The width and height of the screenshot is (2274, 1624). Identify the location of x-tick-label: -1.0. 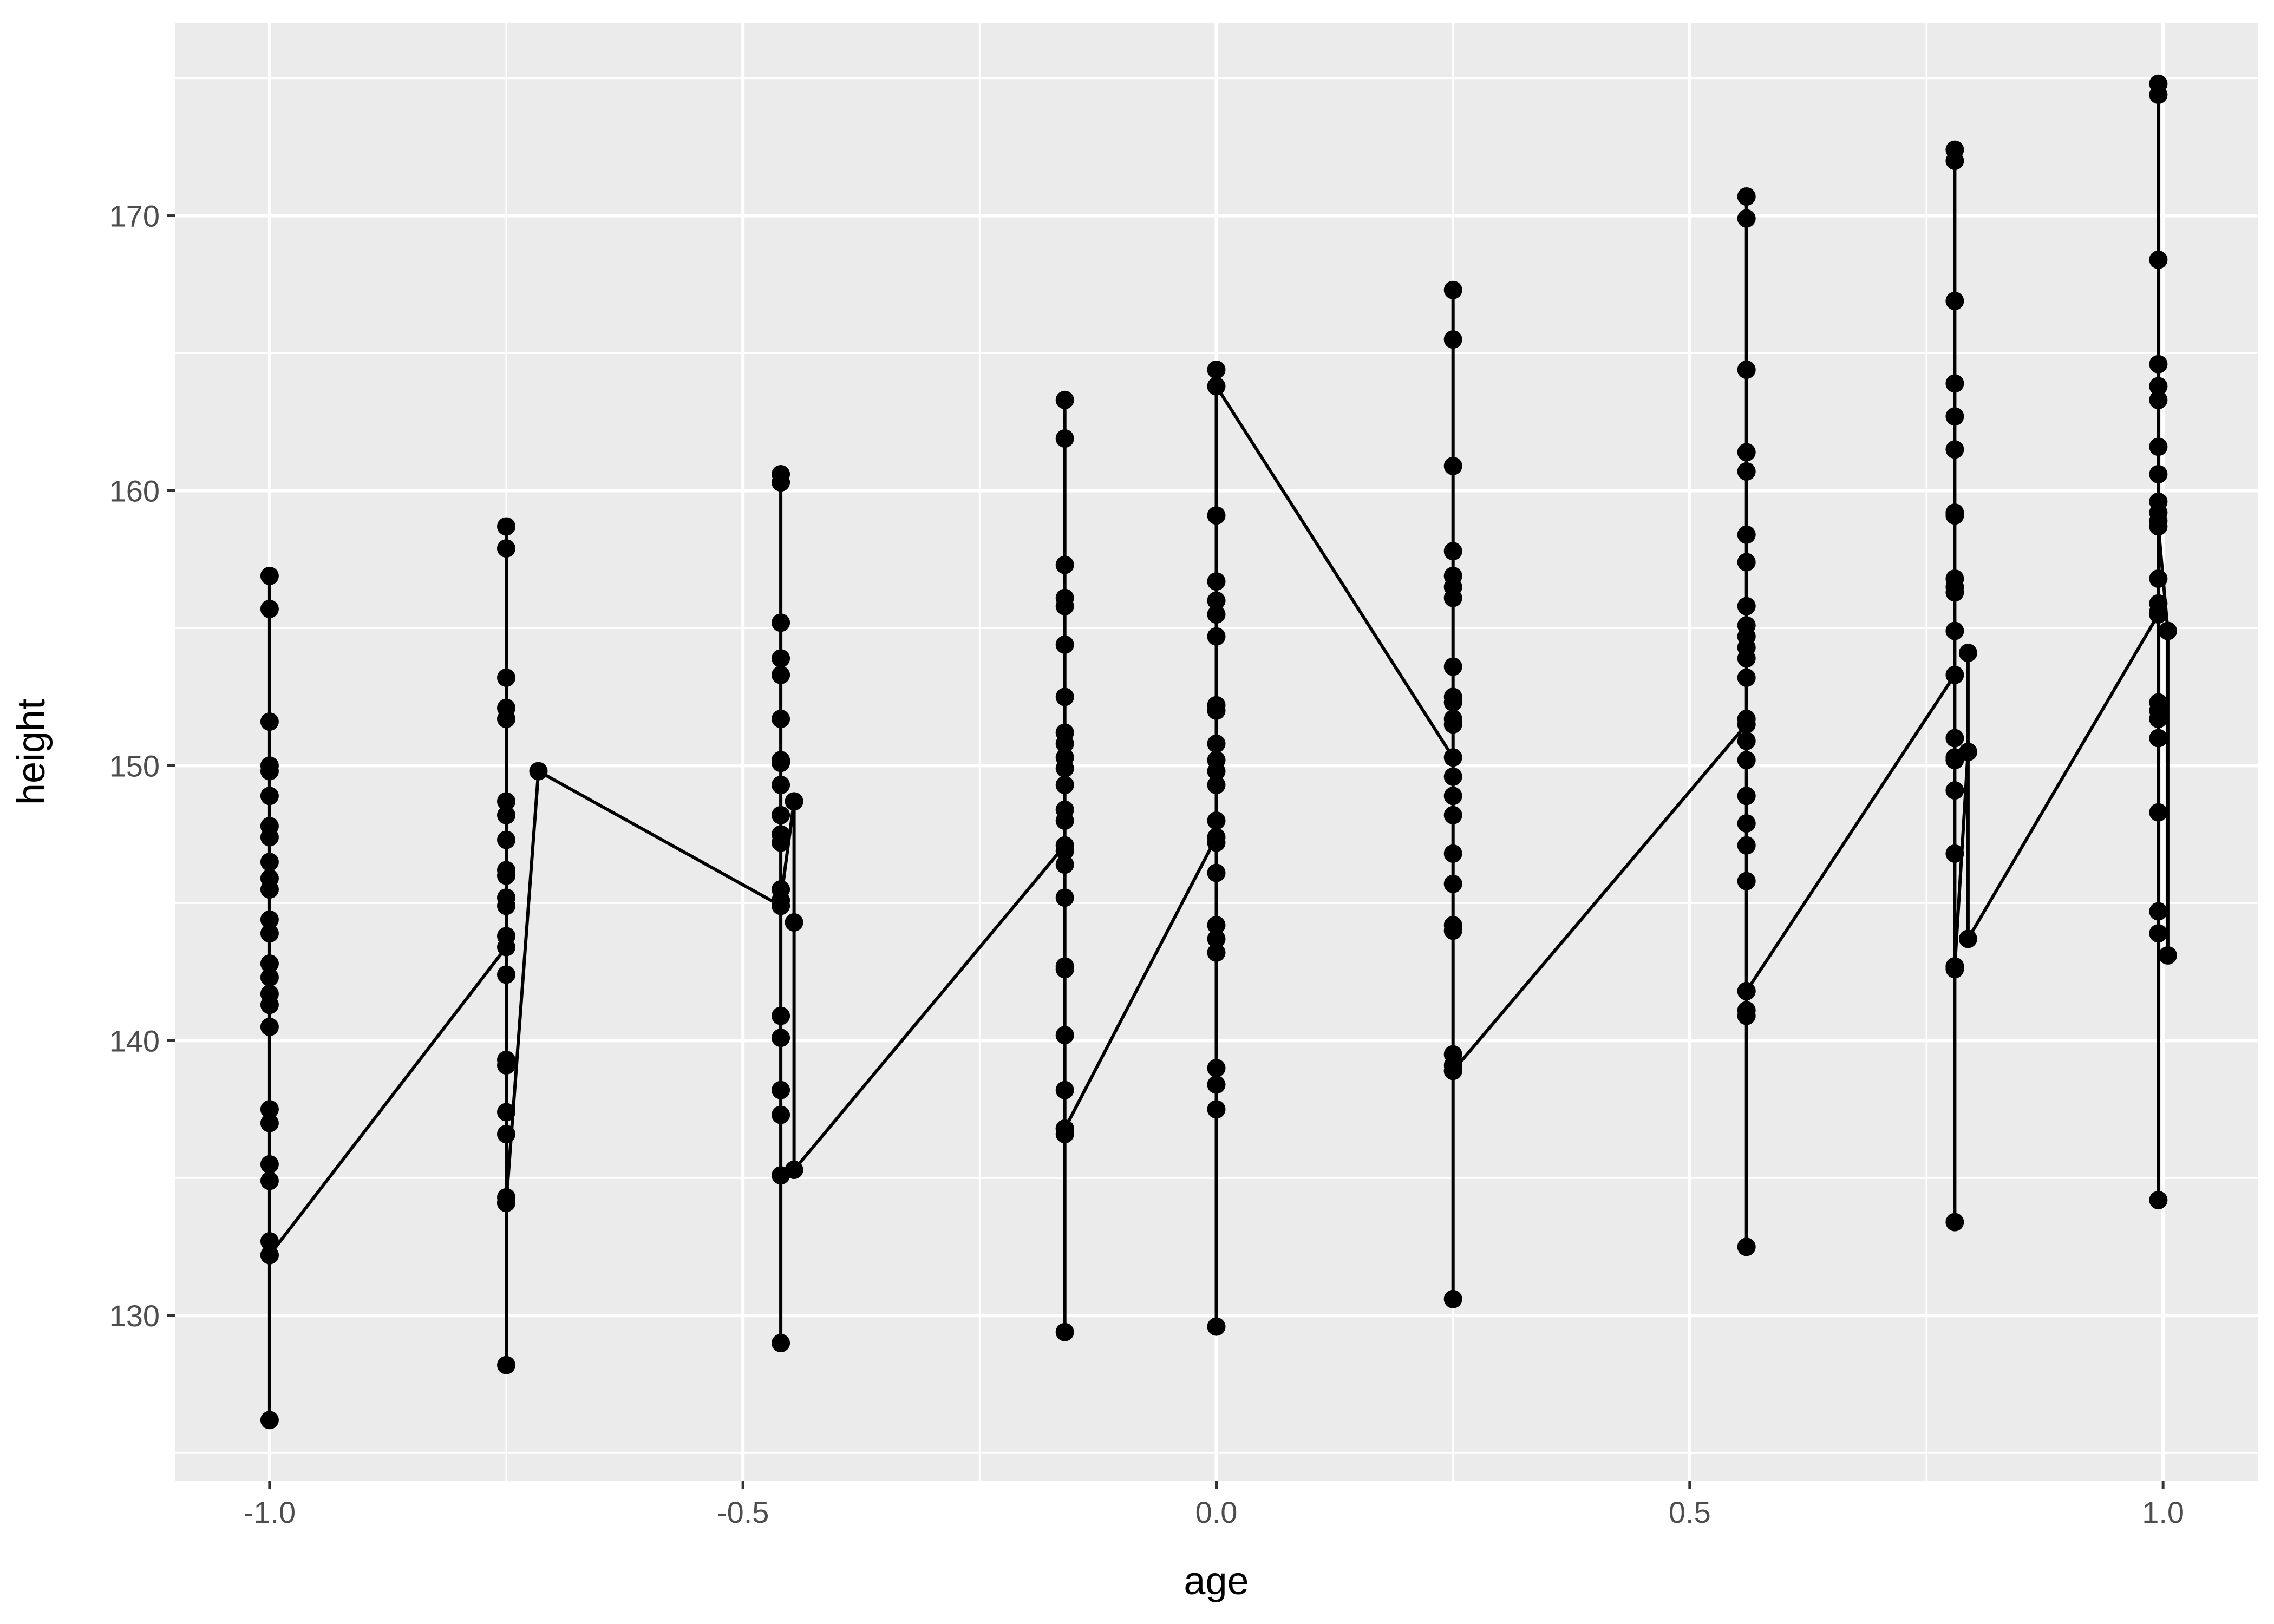
(270, 1512).